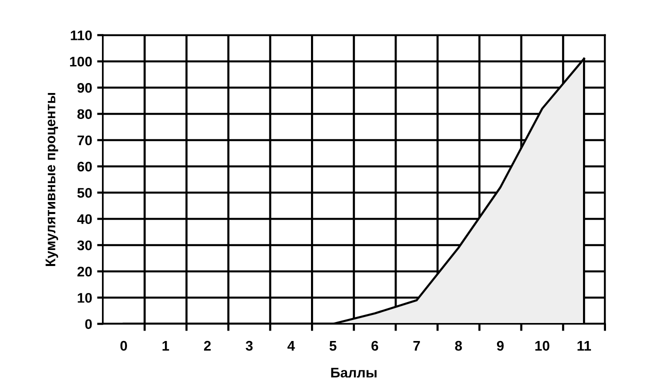 This screenshot has height=386, width=659. What do you see at coordinates (333, 346) in the screenshot?
I see `x-tick-label: 5` at bounding box center [333, 346].